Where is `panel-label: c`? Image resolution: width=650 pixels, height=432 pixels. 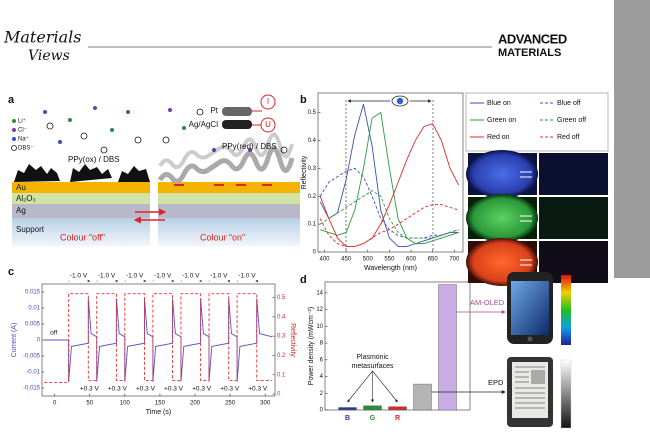 panel-label: c is located at coordinates (11, 272).